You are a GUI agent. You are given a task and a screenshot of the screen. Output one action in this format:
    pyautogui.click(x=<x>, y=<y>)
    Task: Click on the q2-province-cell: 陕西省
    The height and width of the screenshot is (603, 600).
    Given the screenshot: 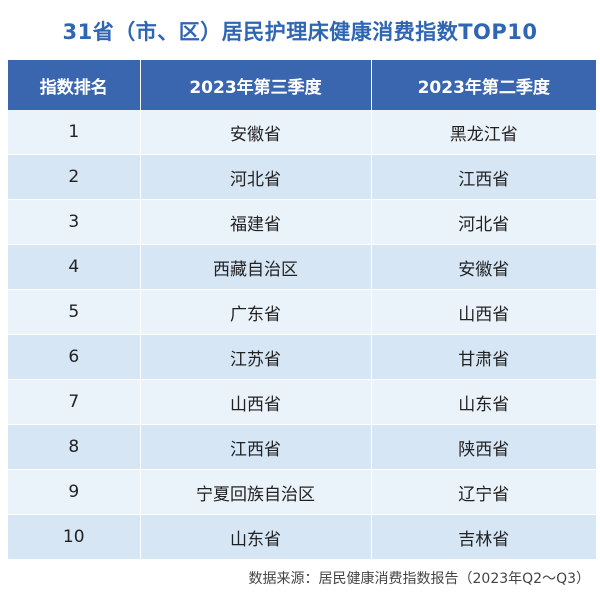 What is the action you would take?
    pyautogui.click(x=483, y=447)
    